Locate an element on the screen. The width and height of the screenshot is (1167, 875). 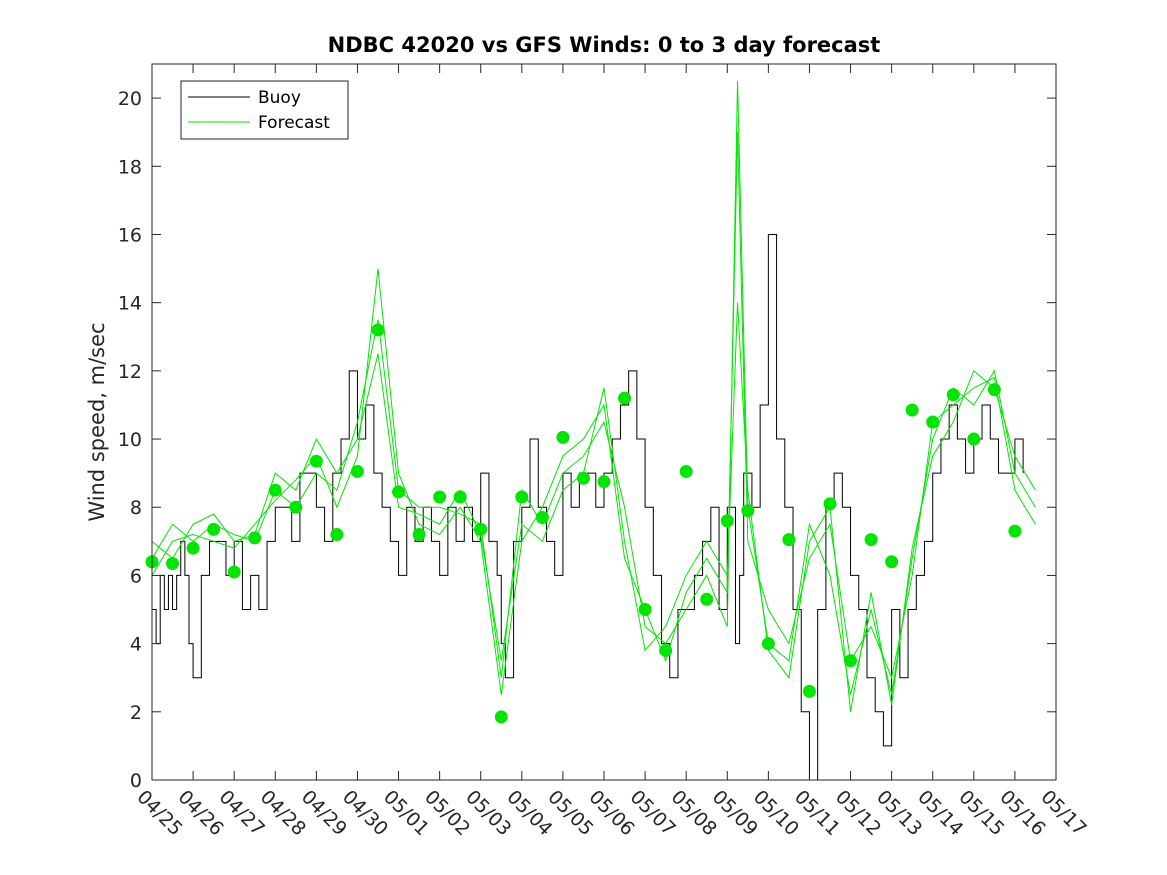
x-tick-label: 05/17 is located at coordinates (1063, 813).